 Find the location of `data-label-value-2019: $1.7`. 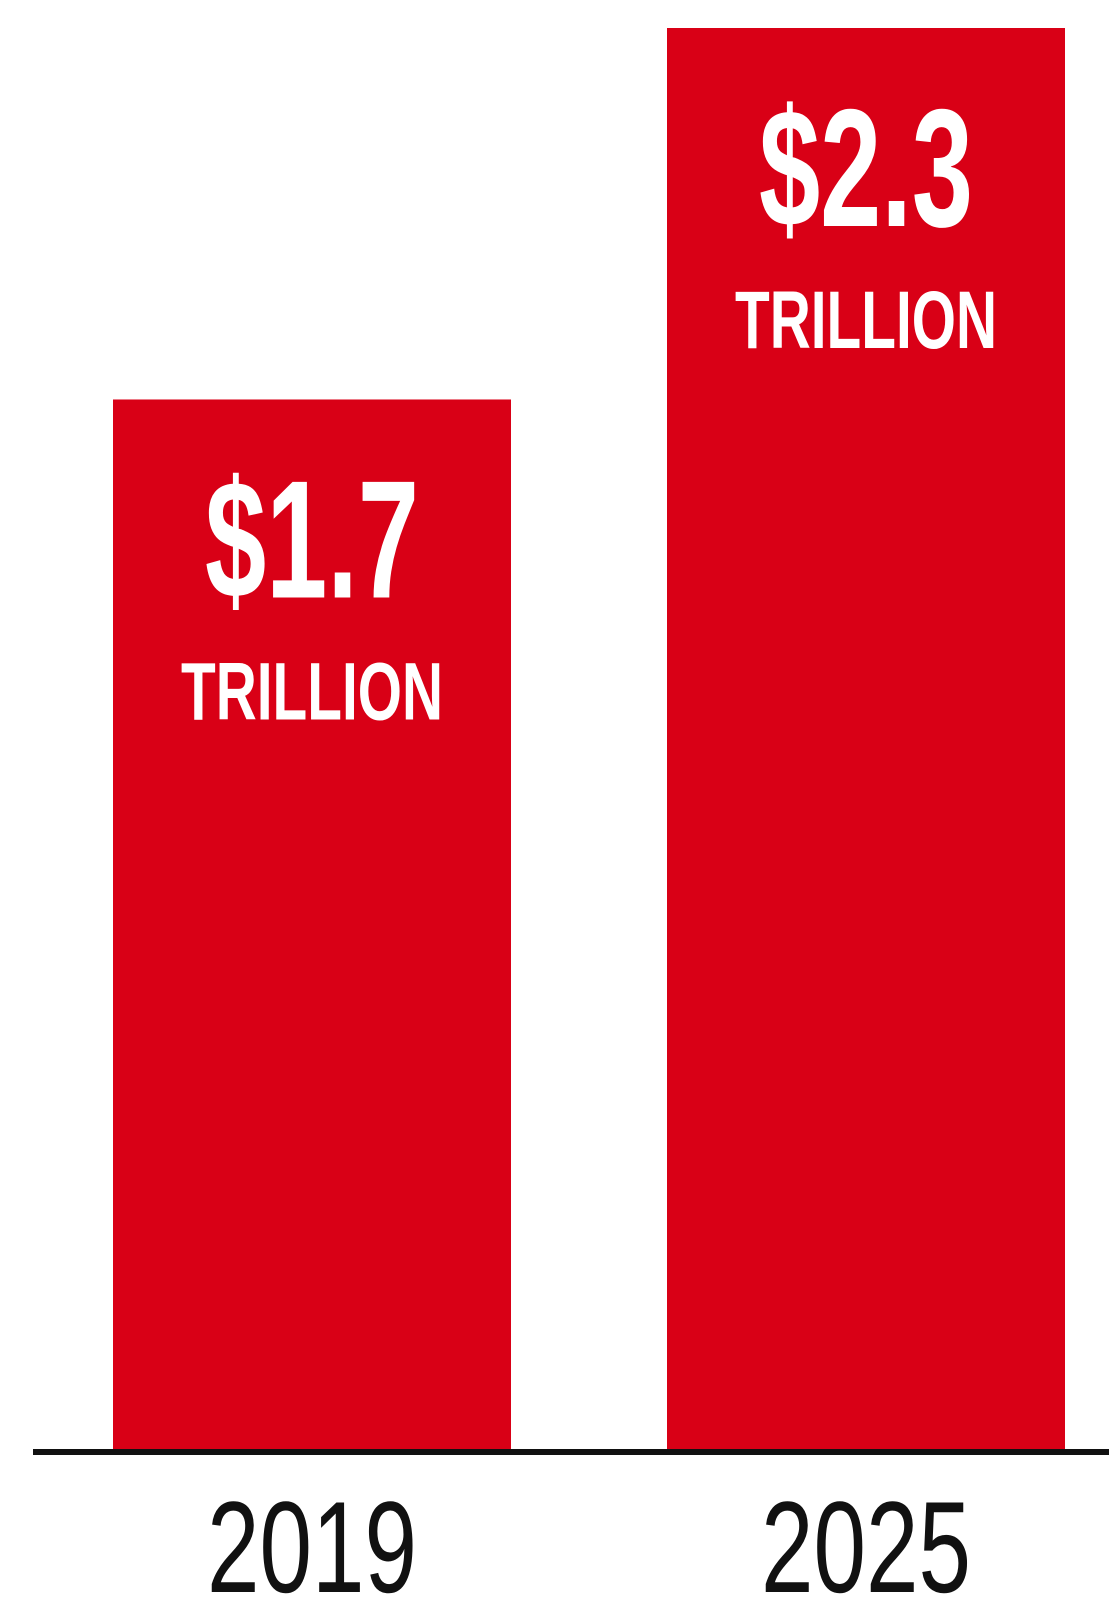

data-label-value-2019: $1.7 is located at coordinates (312, 539).